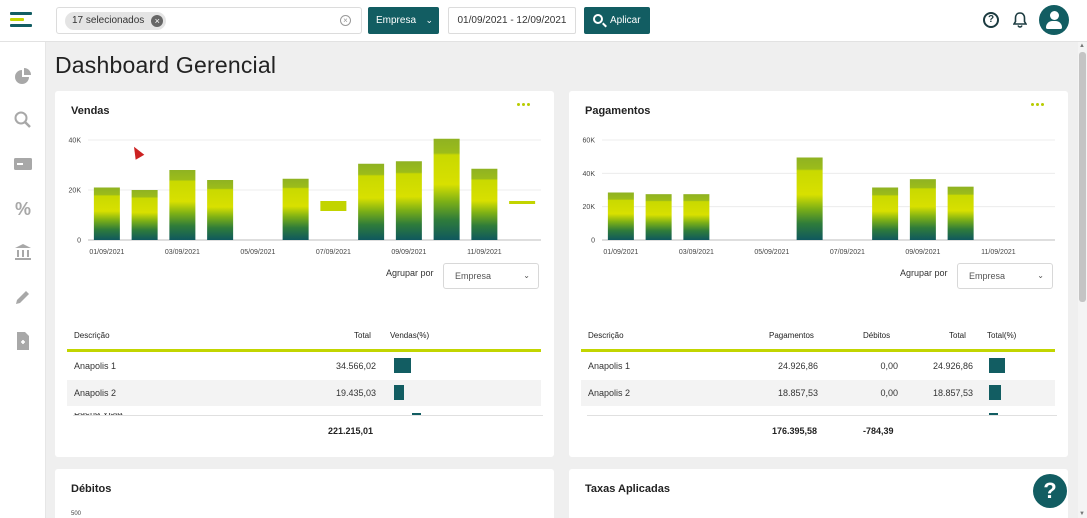 Image resolution: width=1087 pixels, height=518 pixels. I want to click on table-cell-debitos: 0,00, so click(889, 366).